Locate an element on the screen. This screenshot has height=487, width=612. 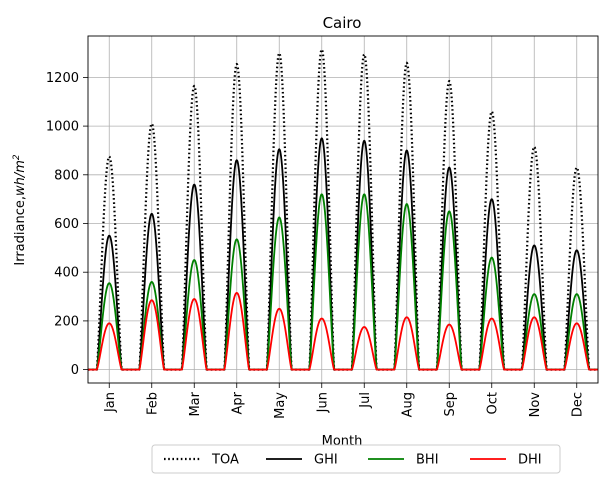
y-axis-label: Irradiance,wh/m2 is located at coordinates (20, 210).